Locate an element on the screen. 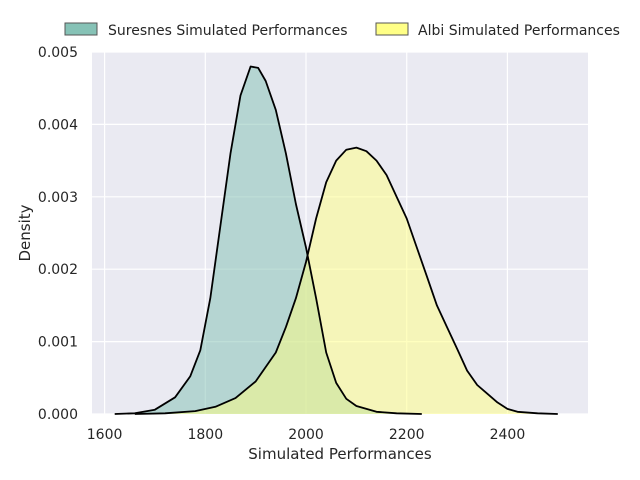 The height and width of the screenshot is (480, 640). y-axis-ticks: 0.000 0.001 0.002 0.003 0.004 0.005 is located at coordinates (58, 234).